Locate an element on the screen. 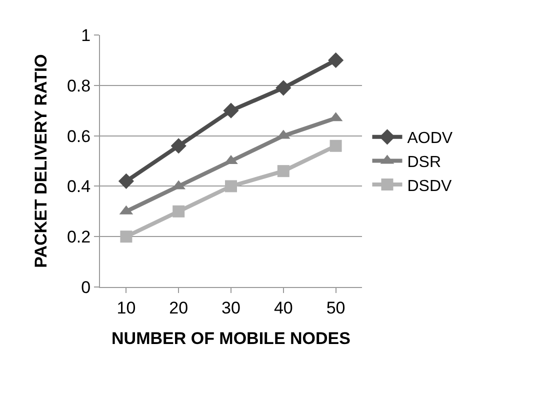 The image size is (542, 402). legend-label: AODV is located at coordinates (430, 139).